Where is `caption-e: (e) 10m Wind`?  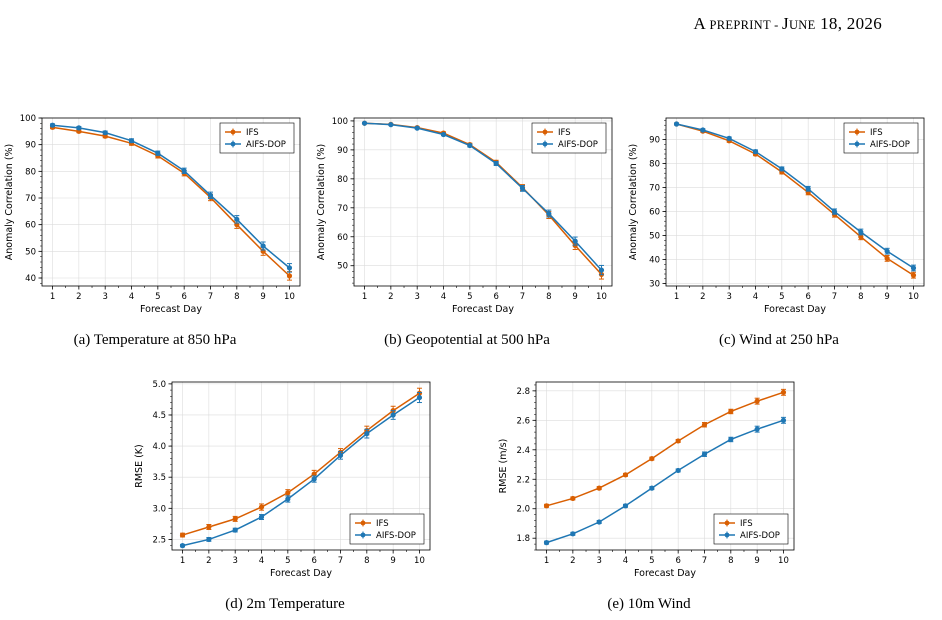
caption-e: (e) 10m Wind is located at coordinates (649, 604).